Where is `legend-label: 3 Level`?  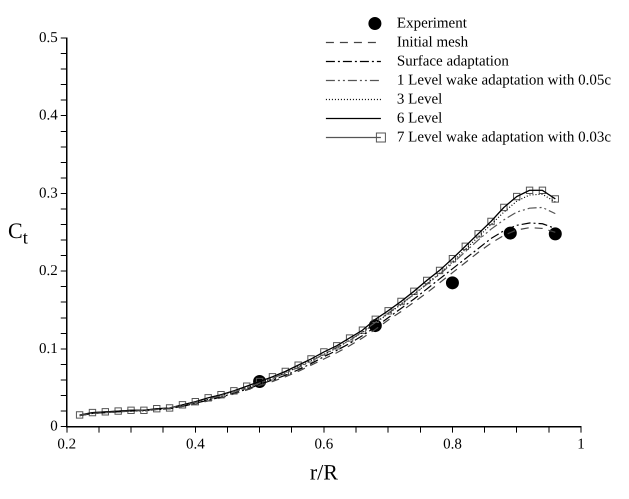 legend-label: 3 Level is located at coordinates (419, 99).